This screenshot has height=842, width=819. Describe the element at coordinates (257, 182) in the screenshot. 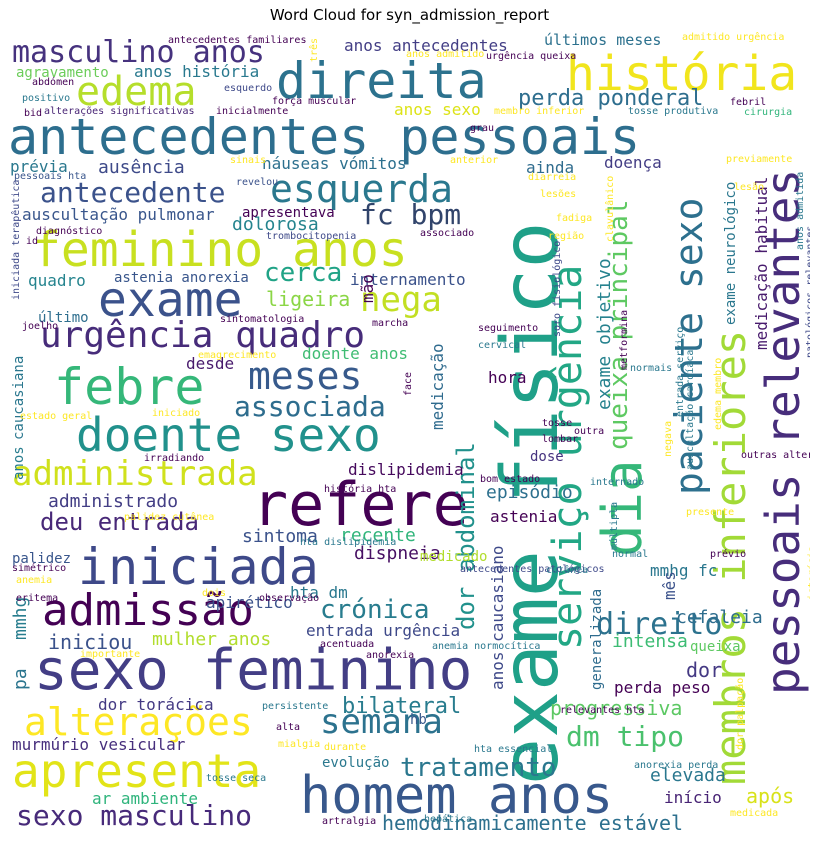

I see `word-revelou: revelou` at that location.